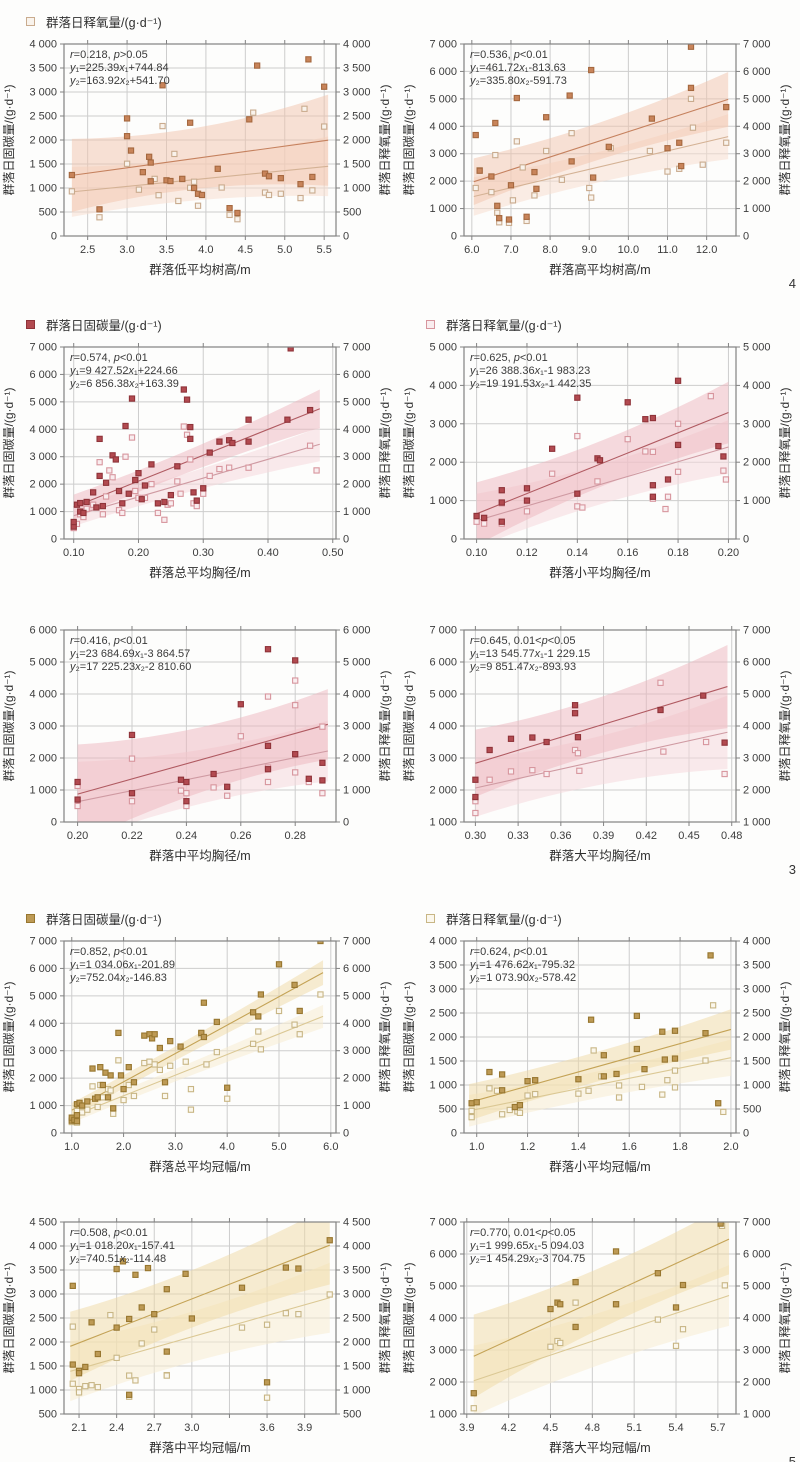  What do you see at coordinates (529, 371) in the screenshot?
I see `stats-annotation-line: y₁=26 388.36x₁-1 983.23` at bounding box center [529, 371].